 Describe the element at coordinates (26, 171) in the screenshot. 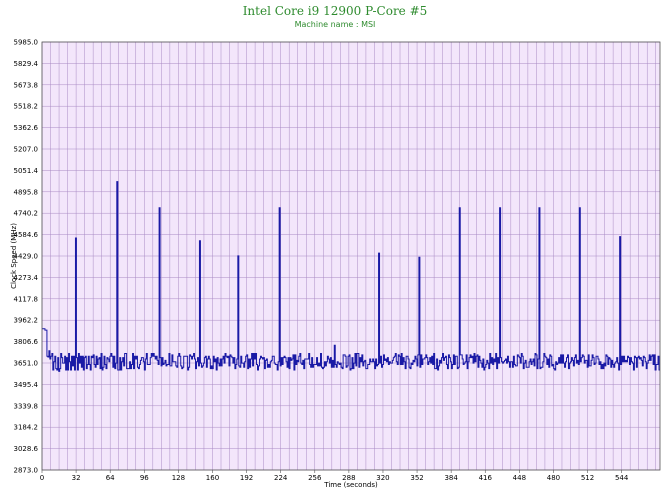

I see `y-tick-label: 5051.4` at that location.